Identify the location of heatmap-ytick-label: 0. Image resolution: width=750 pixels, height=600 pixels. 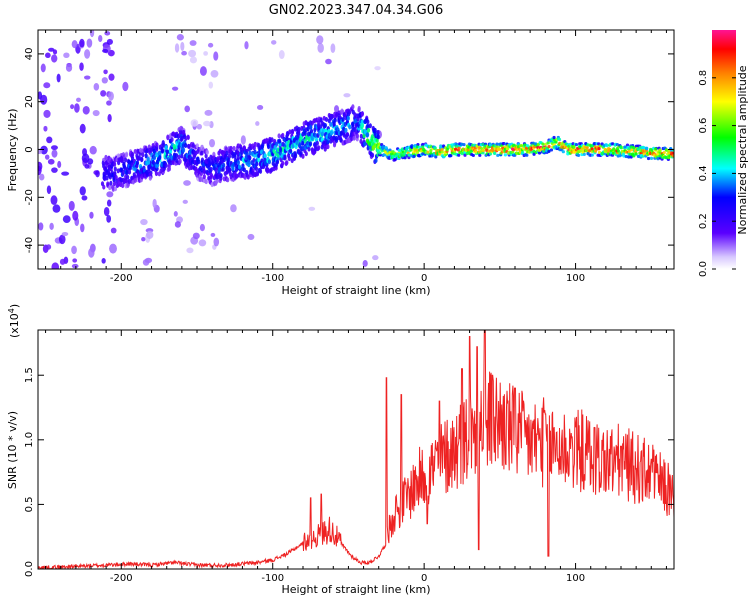
(29, 149).